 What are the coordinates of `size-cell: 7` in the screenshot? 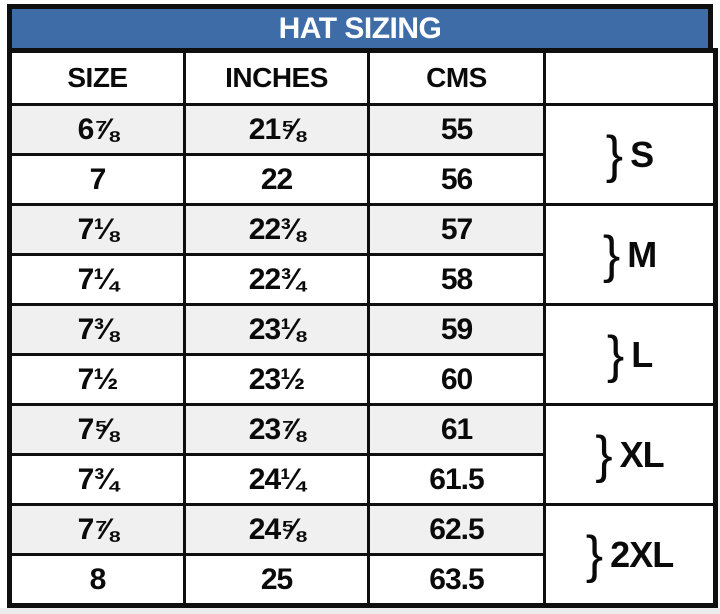 It's located at (97, 179).